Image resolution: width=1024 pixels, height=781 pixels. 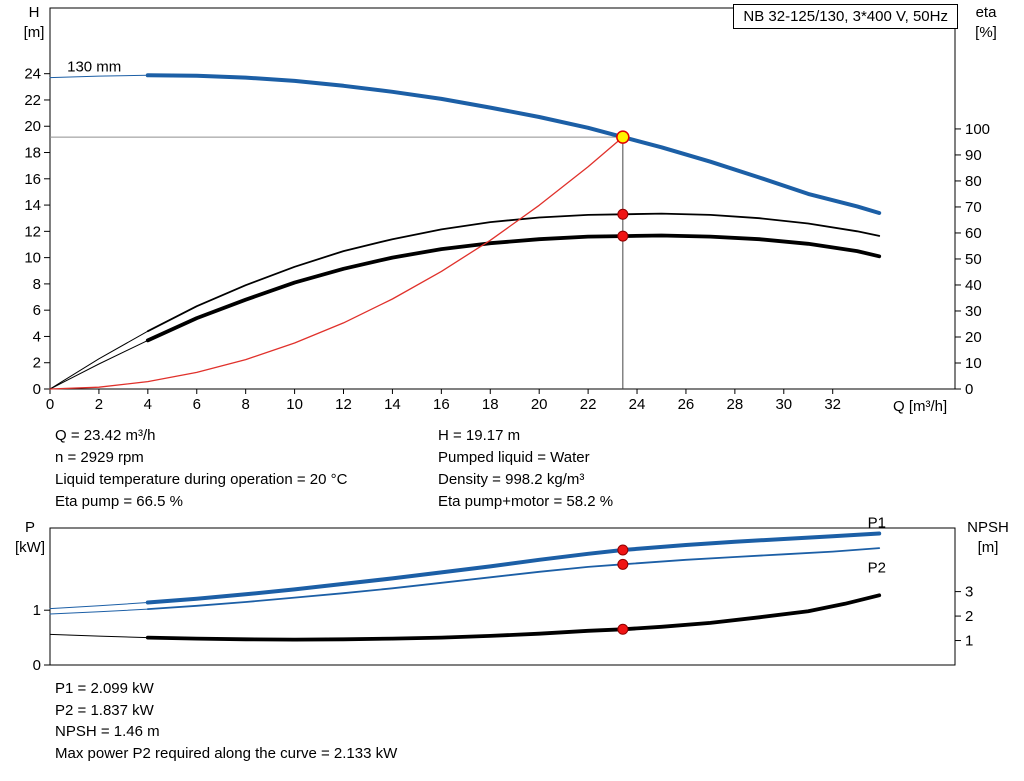 I want to click on p1-curve-label: P1, so click(x=877, y=523).